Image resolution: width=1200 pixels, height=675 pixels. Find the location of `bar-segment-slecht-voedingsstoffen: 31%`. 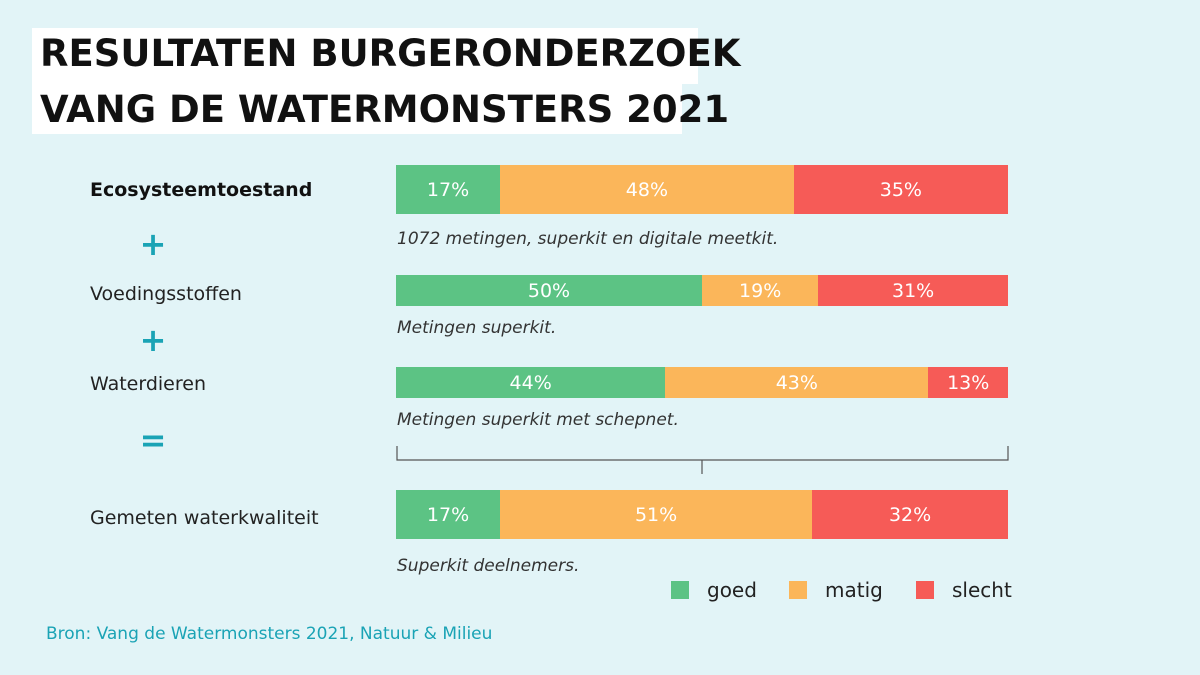

bar-segment-slecht-voedingsstoffen: 31% is located at coordinates (913, 290).